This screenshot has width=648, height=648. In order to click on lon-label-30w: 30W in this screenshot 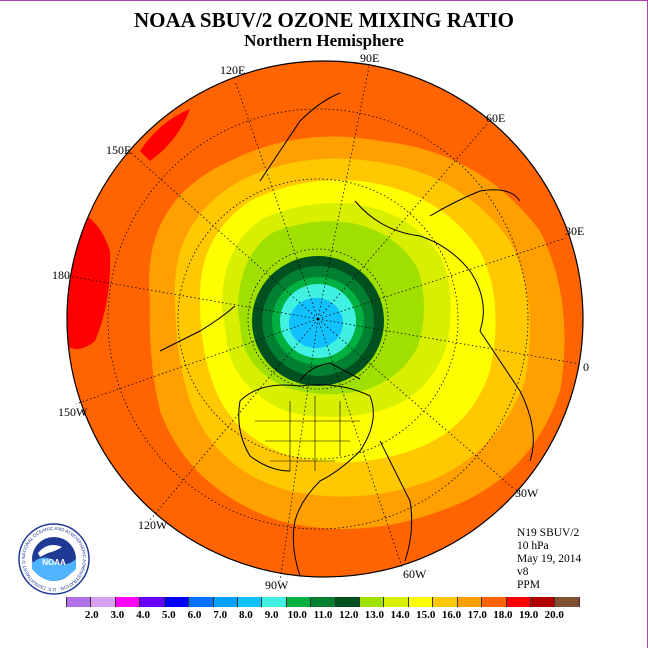, I will do `click(527, 493)`.